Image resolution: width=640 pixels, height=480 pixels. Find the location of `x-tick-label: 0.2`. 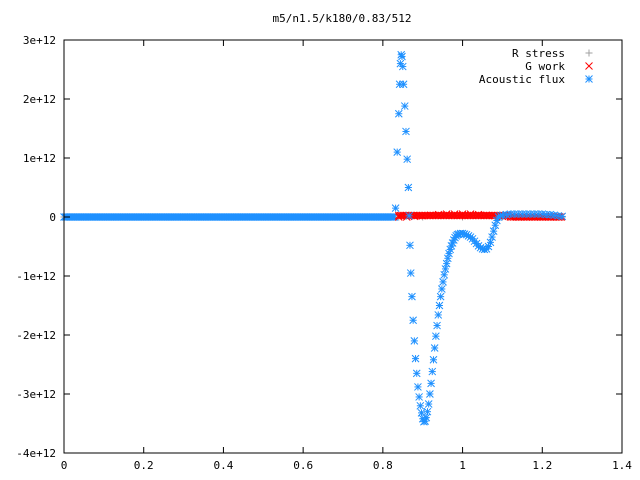

x-tick-label: 0.2 is located at coordinates (144, 465).